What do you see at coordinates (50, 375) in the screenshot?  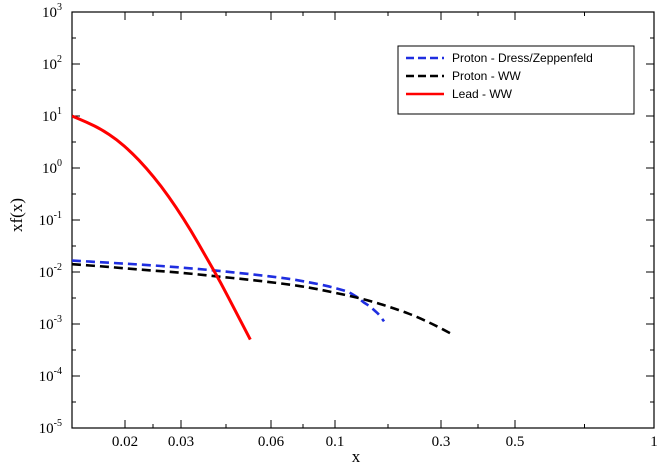 I see `y-tick-label: 10⁻⁴` at bounding box center [50, 375].